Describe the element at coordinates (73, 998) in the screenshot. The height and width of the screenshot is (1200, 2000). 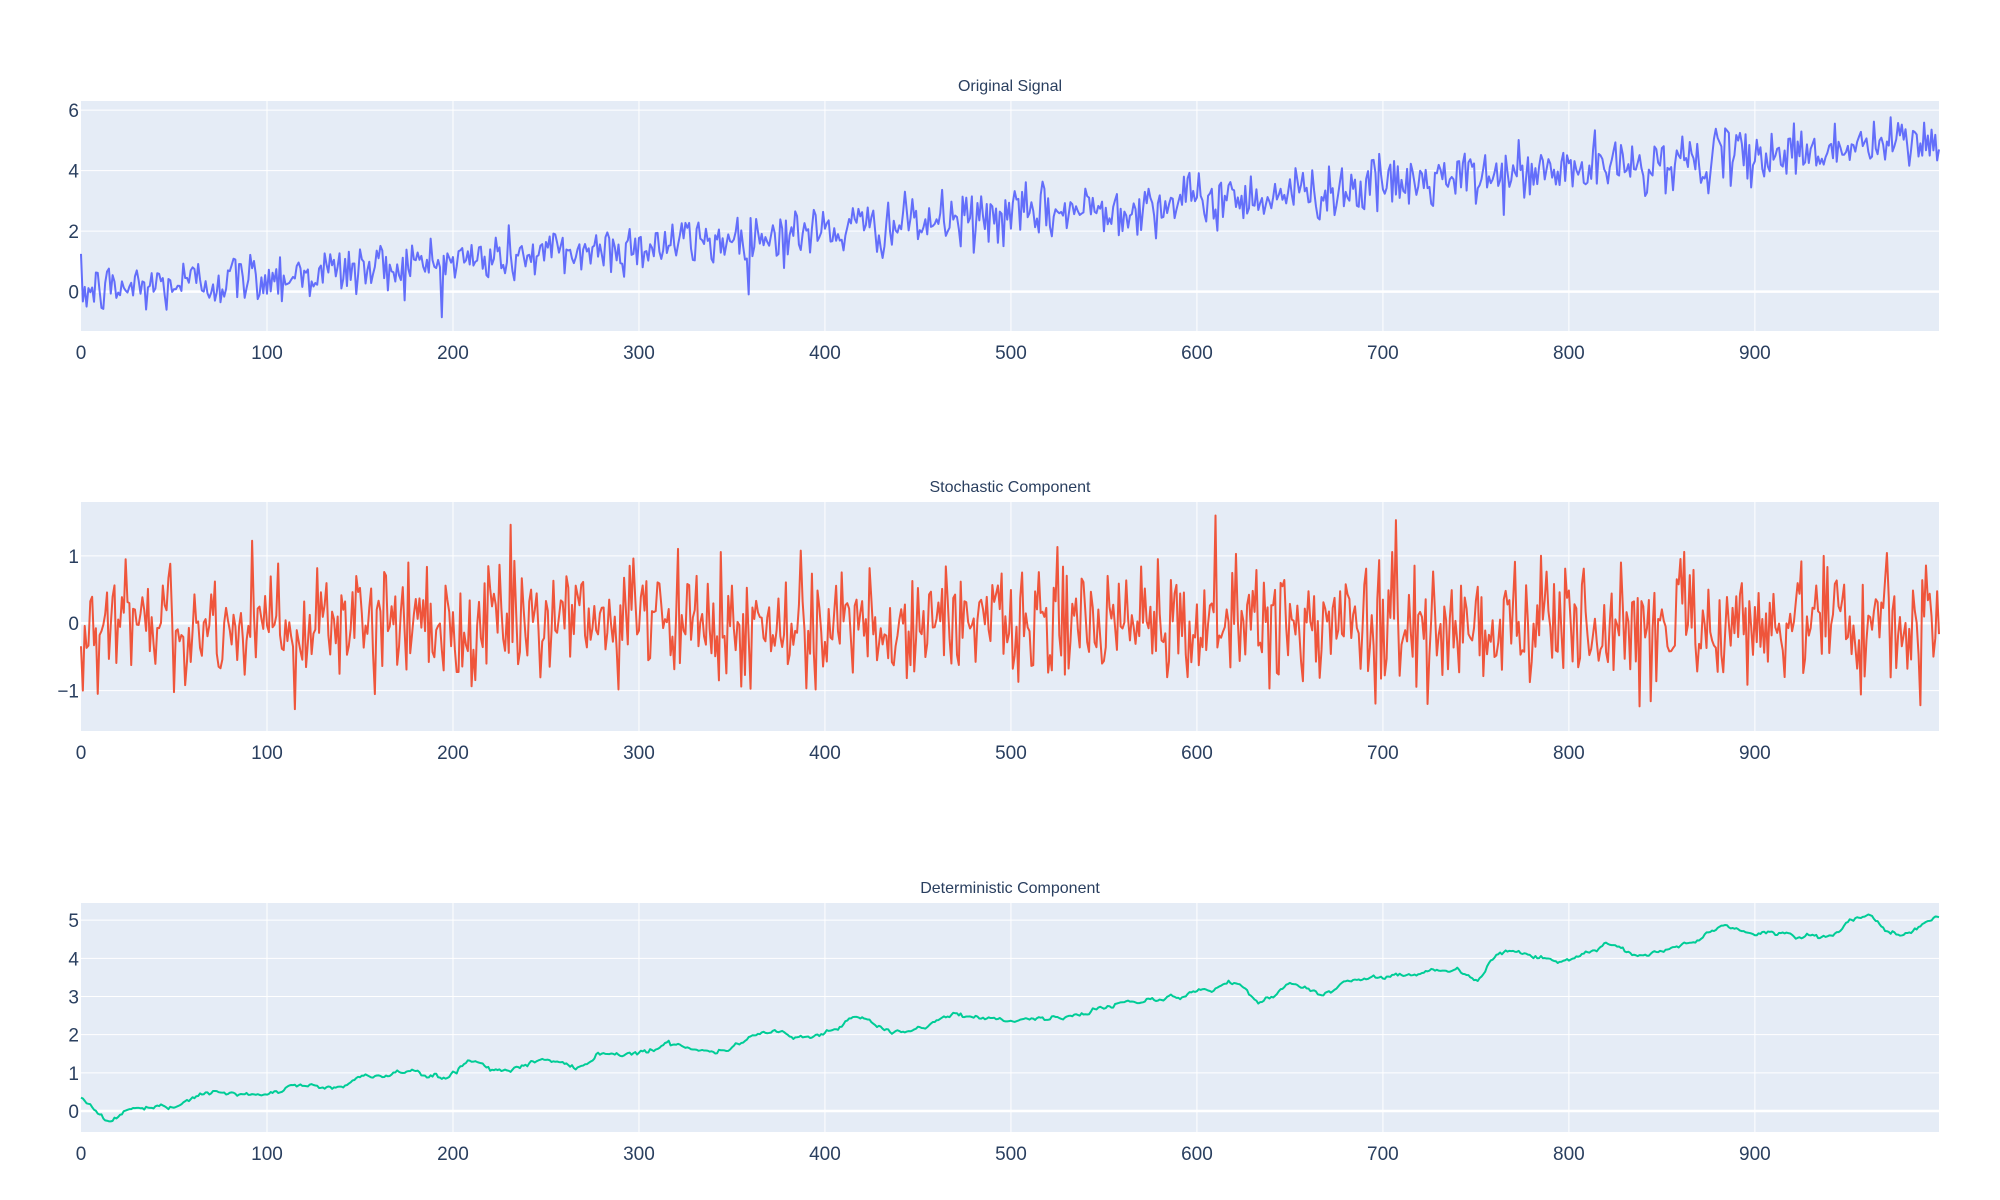
I see `y-tick-label: 3` at that location.